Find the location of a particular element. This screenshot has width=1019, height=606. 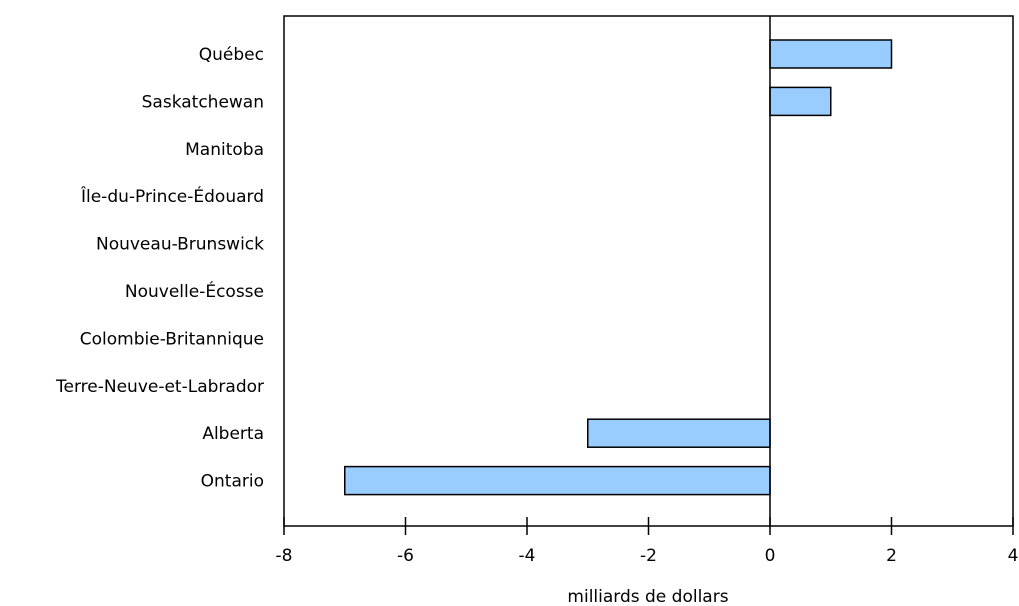

x-tick-label: -6 is located at coordinates (405, 556).